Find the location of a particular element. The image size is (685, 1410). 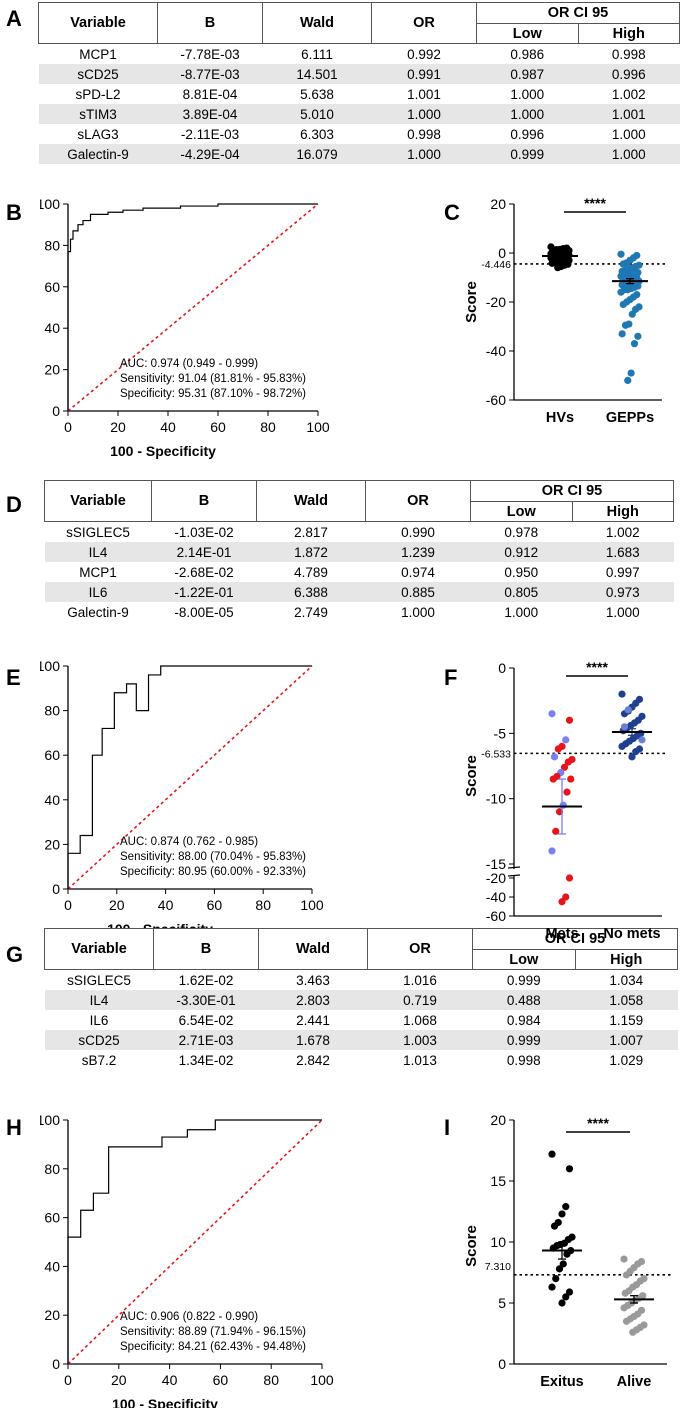

col-variable: Variable is located at coordinates (98, 501).